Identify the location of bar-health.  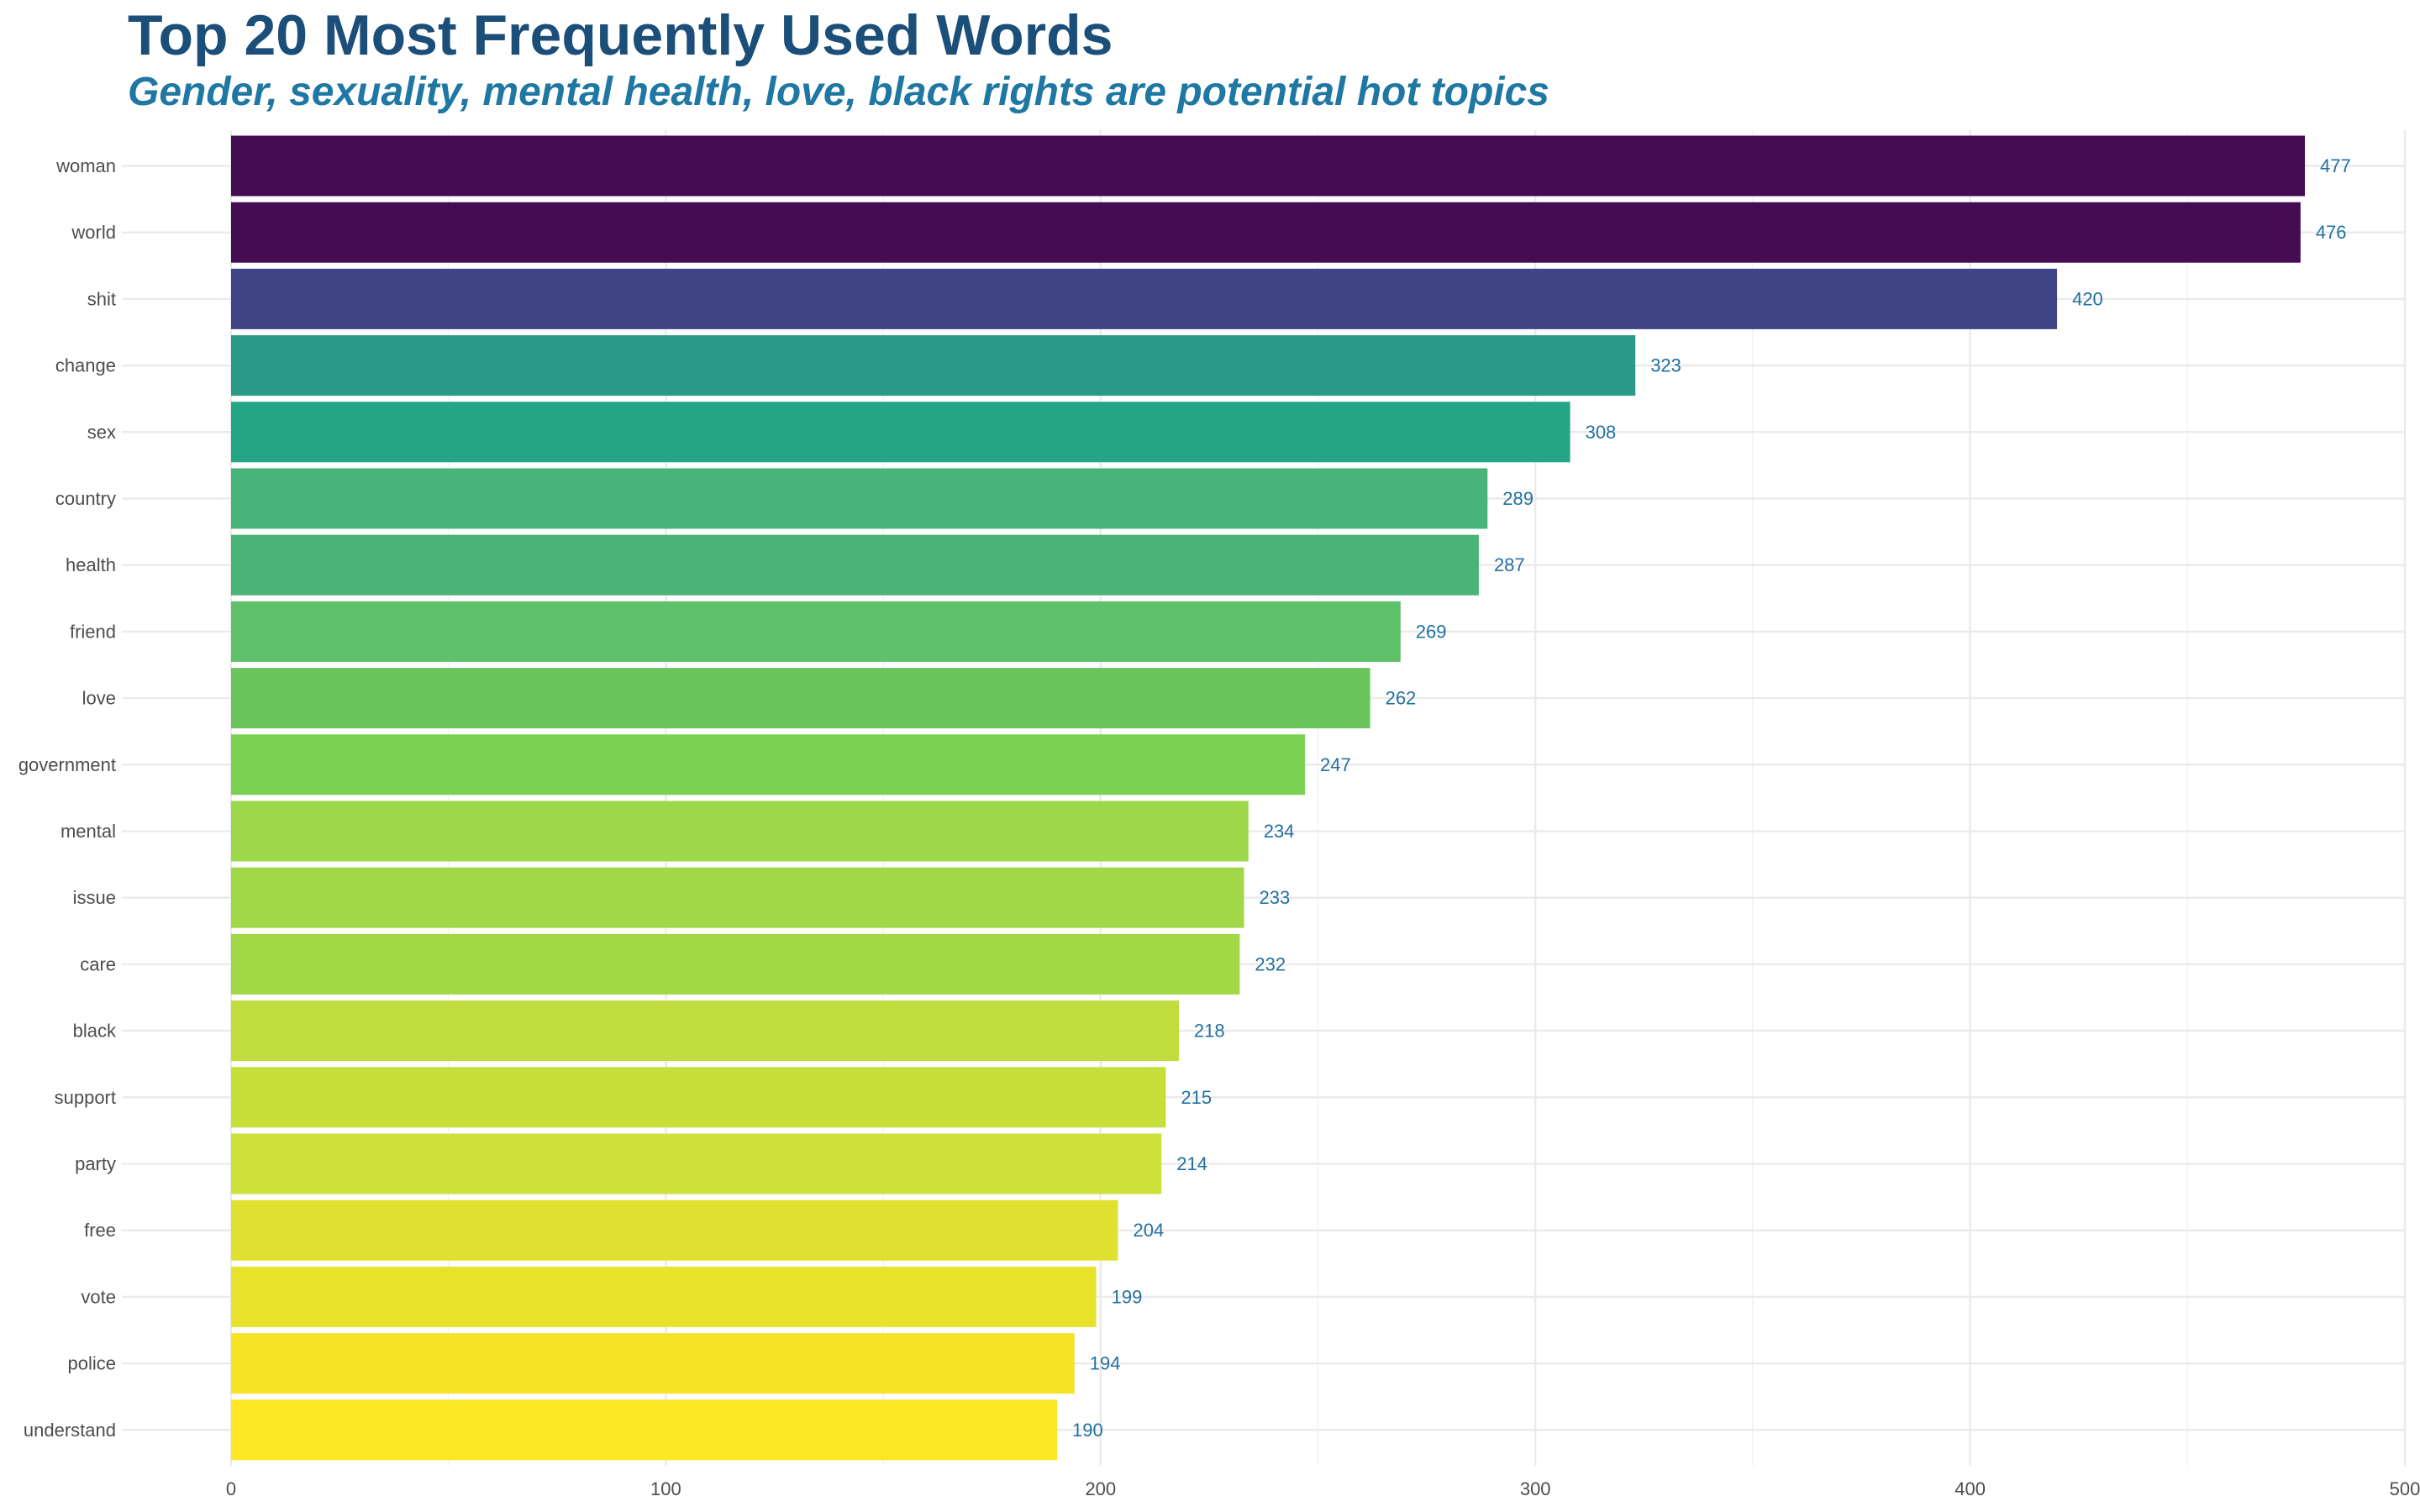
(855, 565).